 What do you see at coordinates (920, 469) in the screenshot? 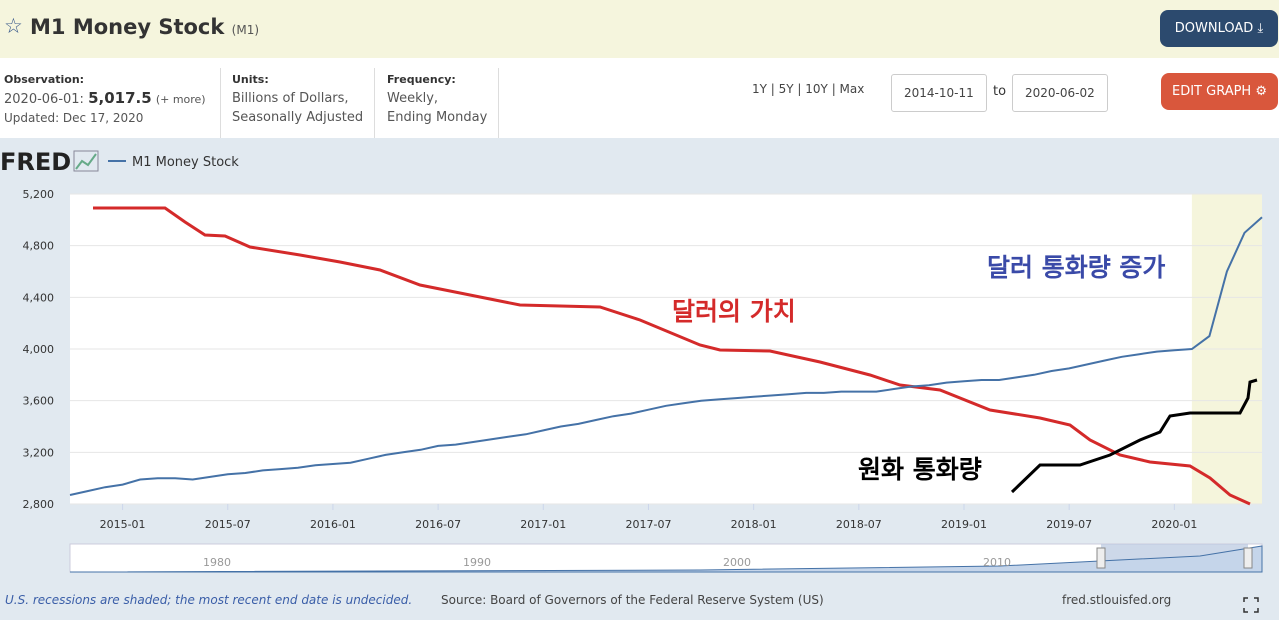
I see `annotation: 원화 통화량` at bounding box center [920, 469].